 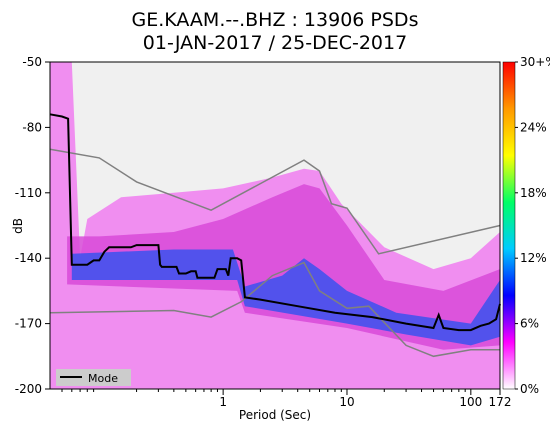 What do you see at coordinates (28, 324) in the screenshot?
I see `y-tick-label: -170` at bounding box center [28, 324].